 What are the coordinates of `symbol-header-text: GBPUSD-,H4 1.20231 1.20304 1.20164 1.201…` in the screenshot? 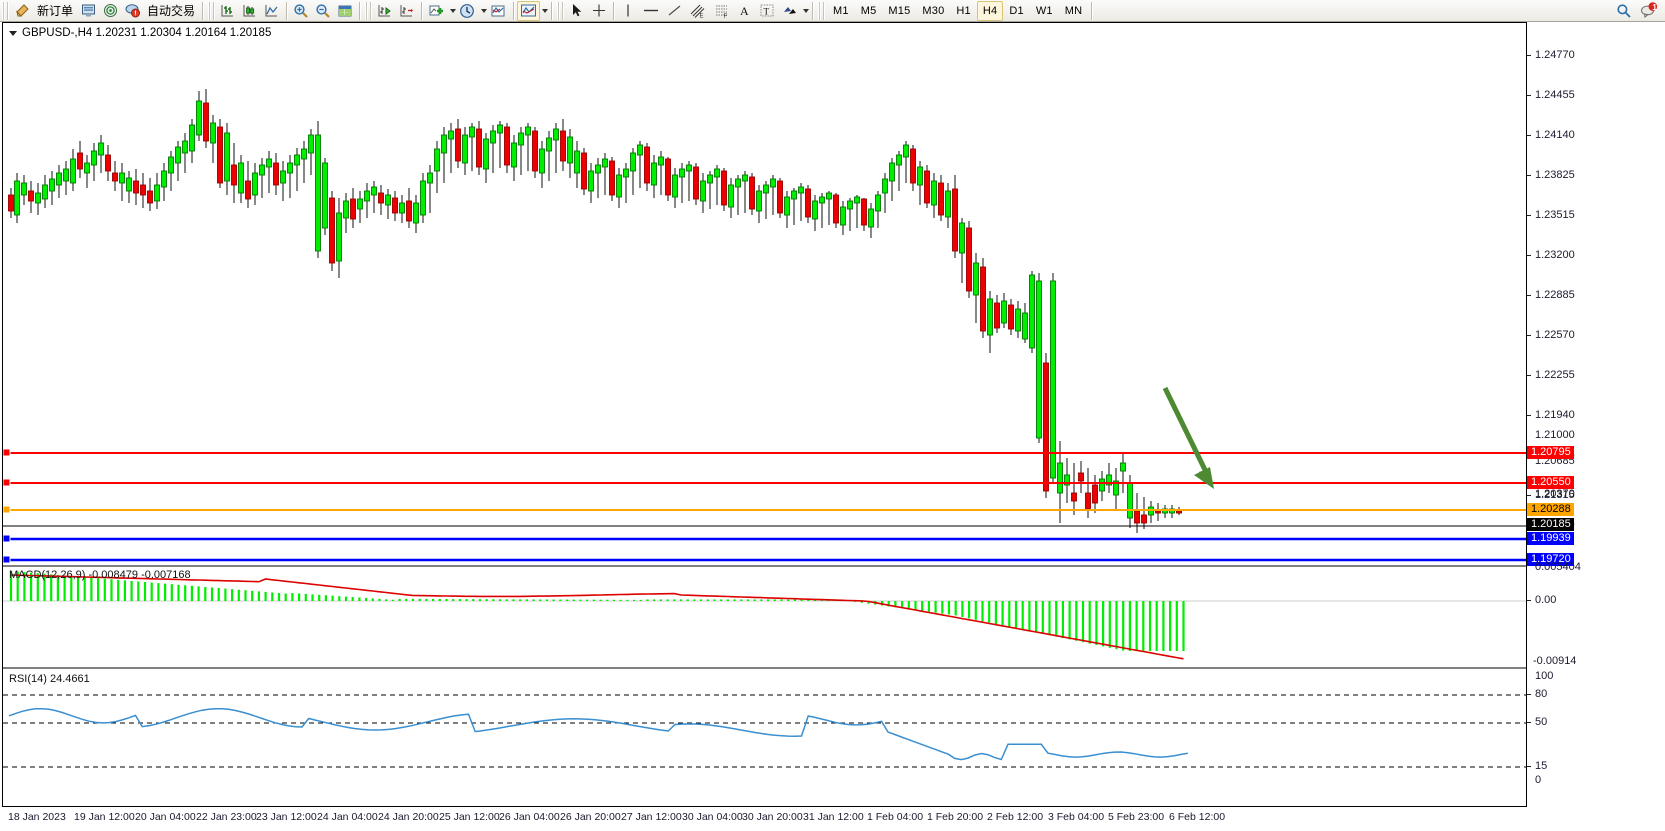 It's located at (147, 33).